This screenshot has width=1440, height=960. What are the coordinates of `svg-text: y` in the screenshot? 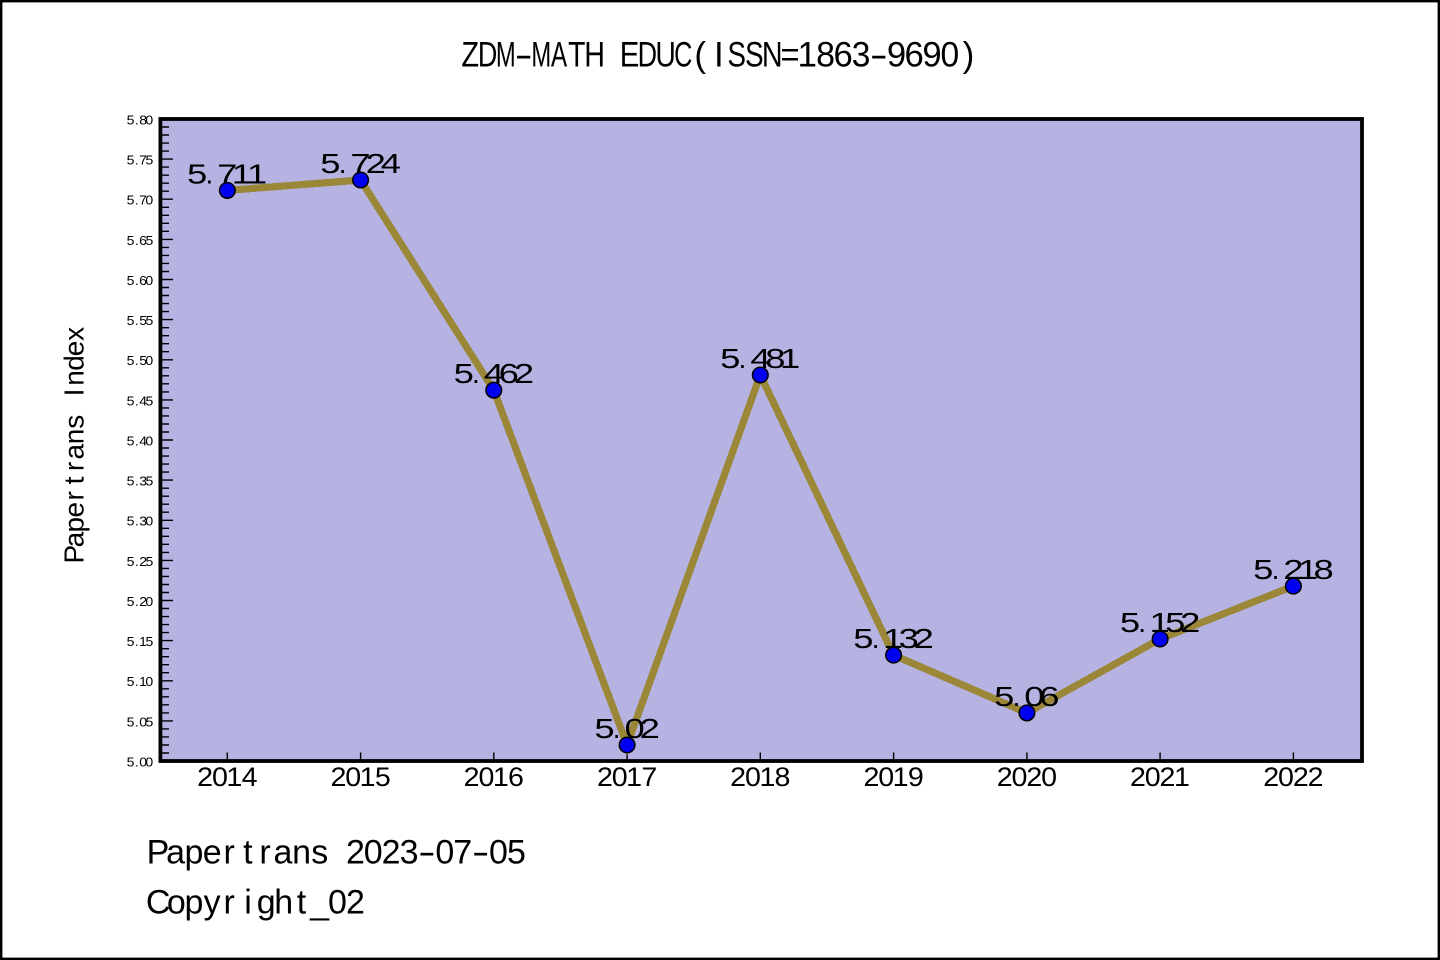 It's located at (212, 903).